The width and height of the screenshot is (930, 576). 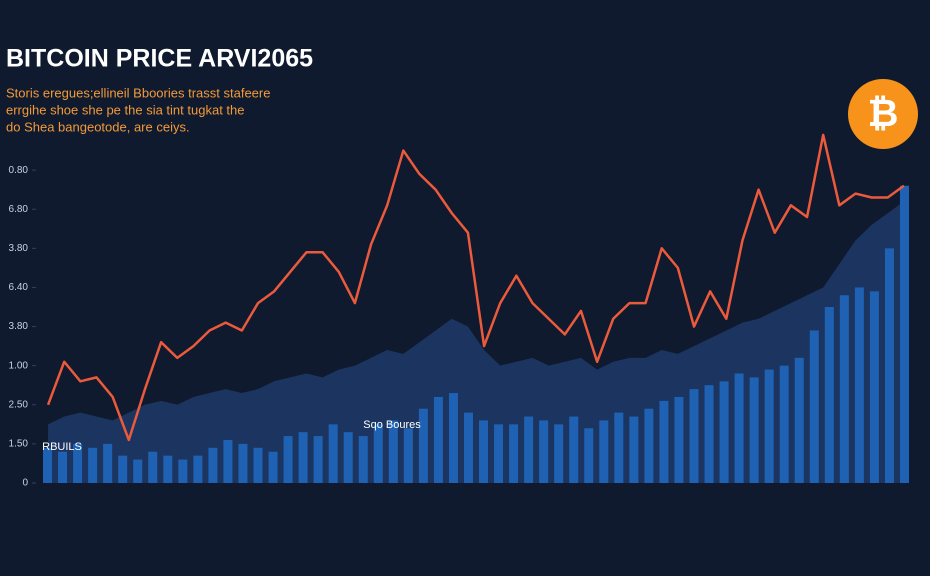 What do you see at coordinates (19, 404) in the screenshot?
I see `y-tick-label: 2.50` at bounding box center [19, 404].